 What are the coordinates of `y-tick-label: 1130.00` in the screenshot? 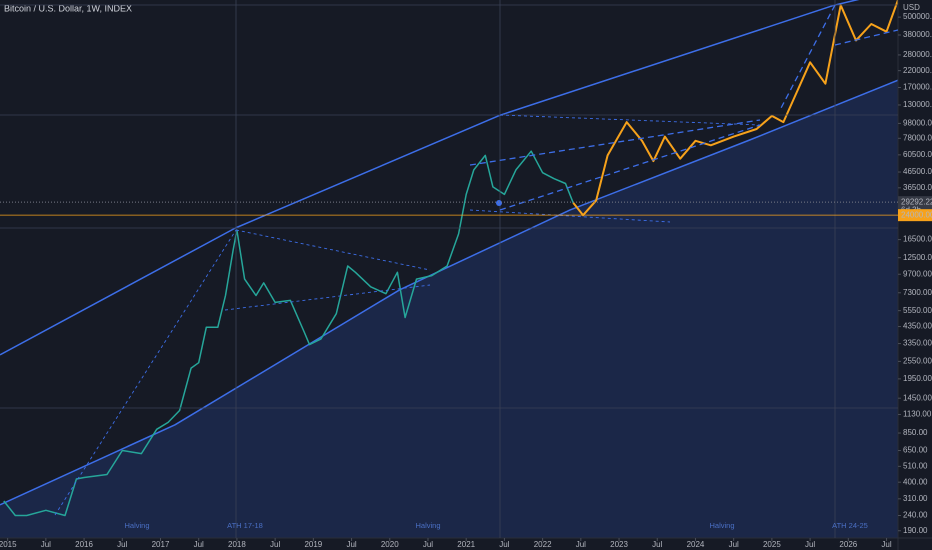 It's located at (917, 414).